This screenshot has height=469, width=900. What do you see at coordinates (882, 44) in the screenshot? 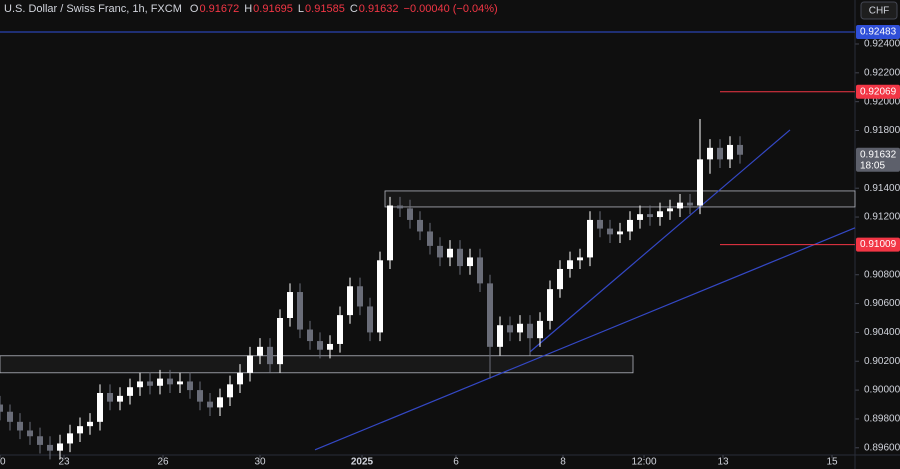
I see `y-tick-label: 0.92400` at bounding box center [882, 44].